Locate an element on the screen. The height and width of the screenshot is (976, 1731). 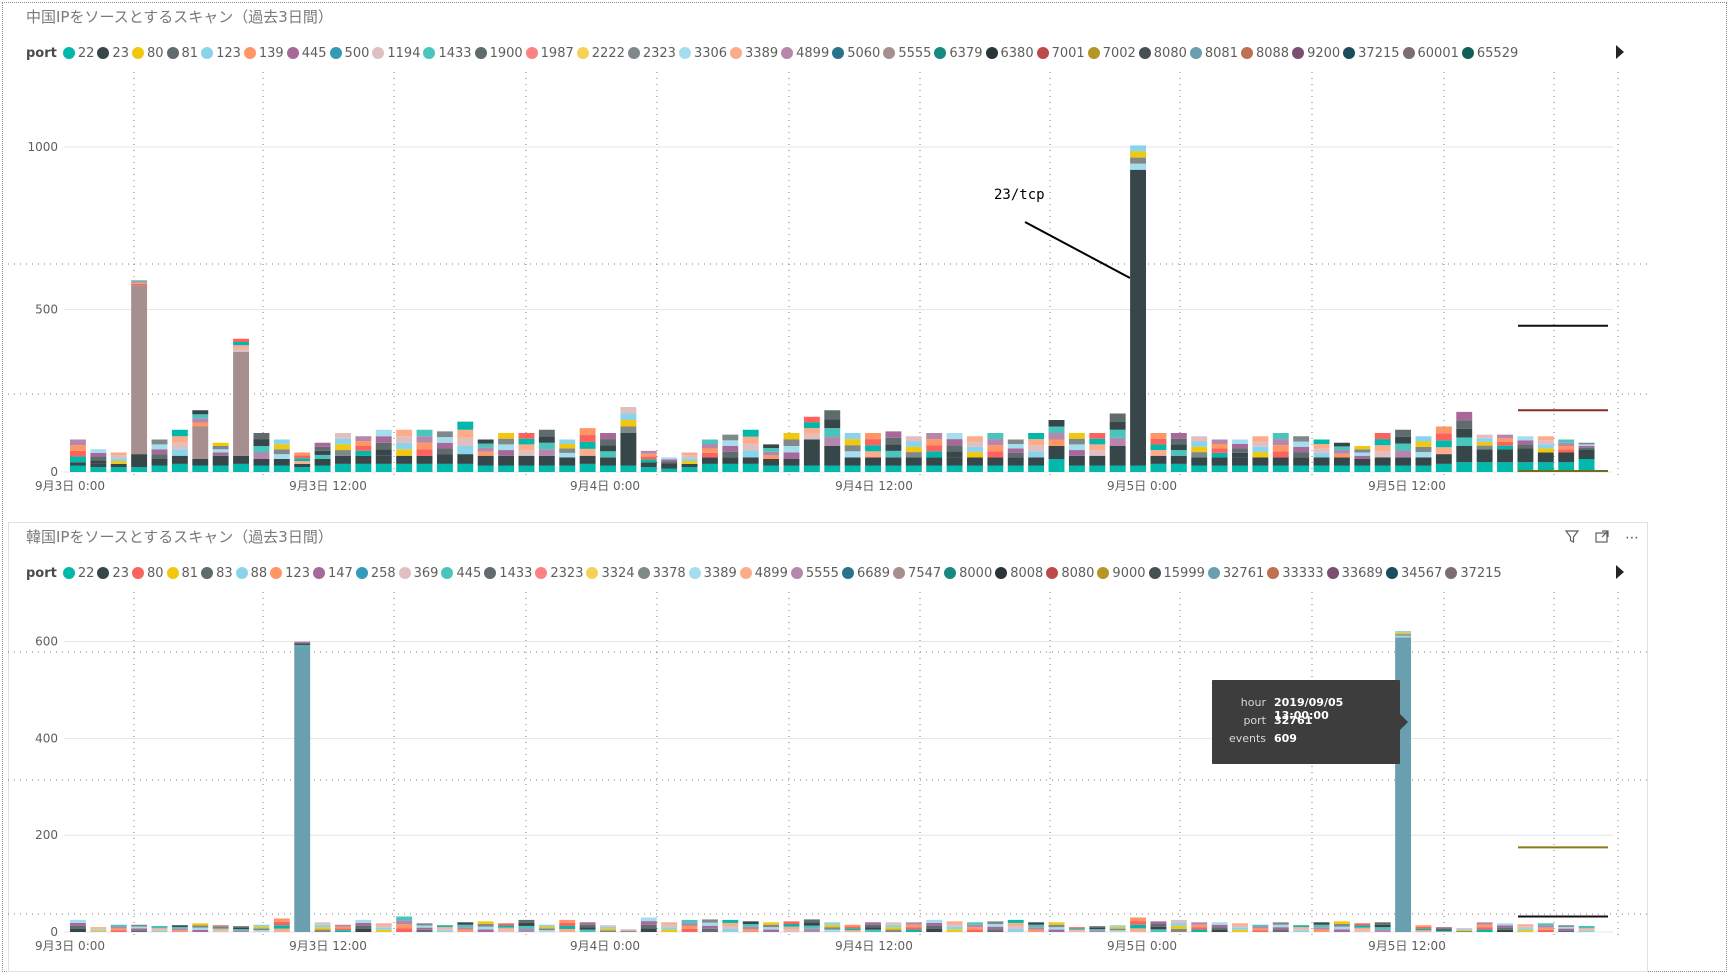
legend-item: 32761 is located at coordinates (1235, 573).